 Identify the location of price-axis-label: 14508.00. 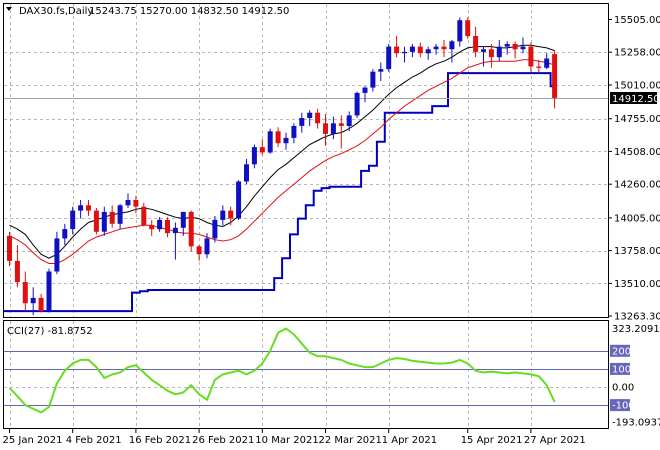
(637, 152).